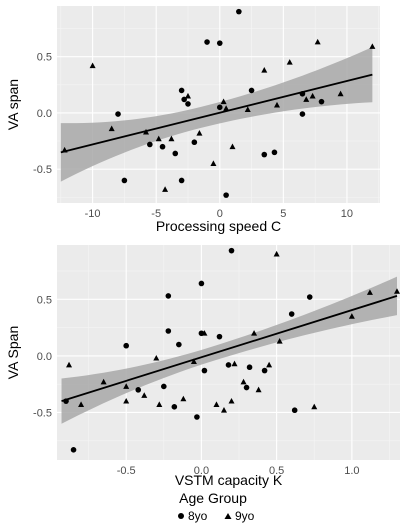  I want to click on legend: Age Group 8yo 9yo, so click(216, 506).